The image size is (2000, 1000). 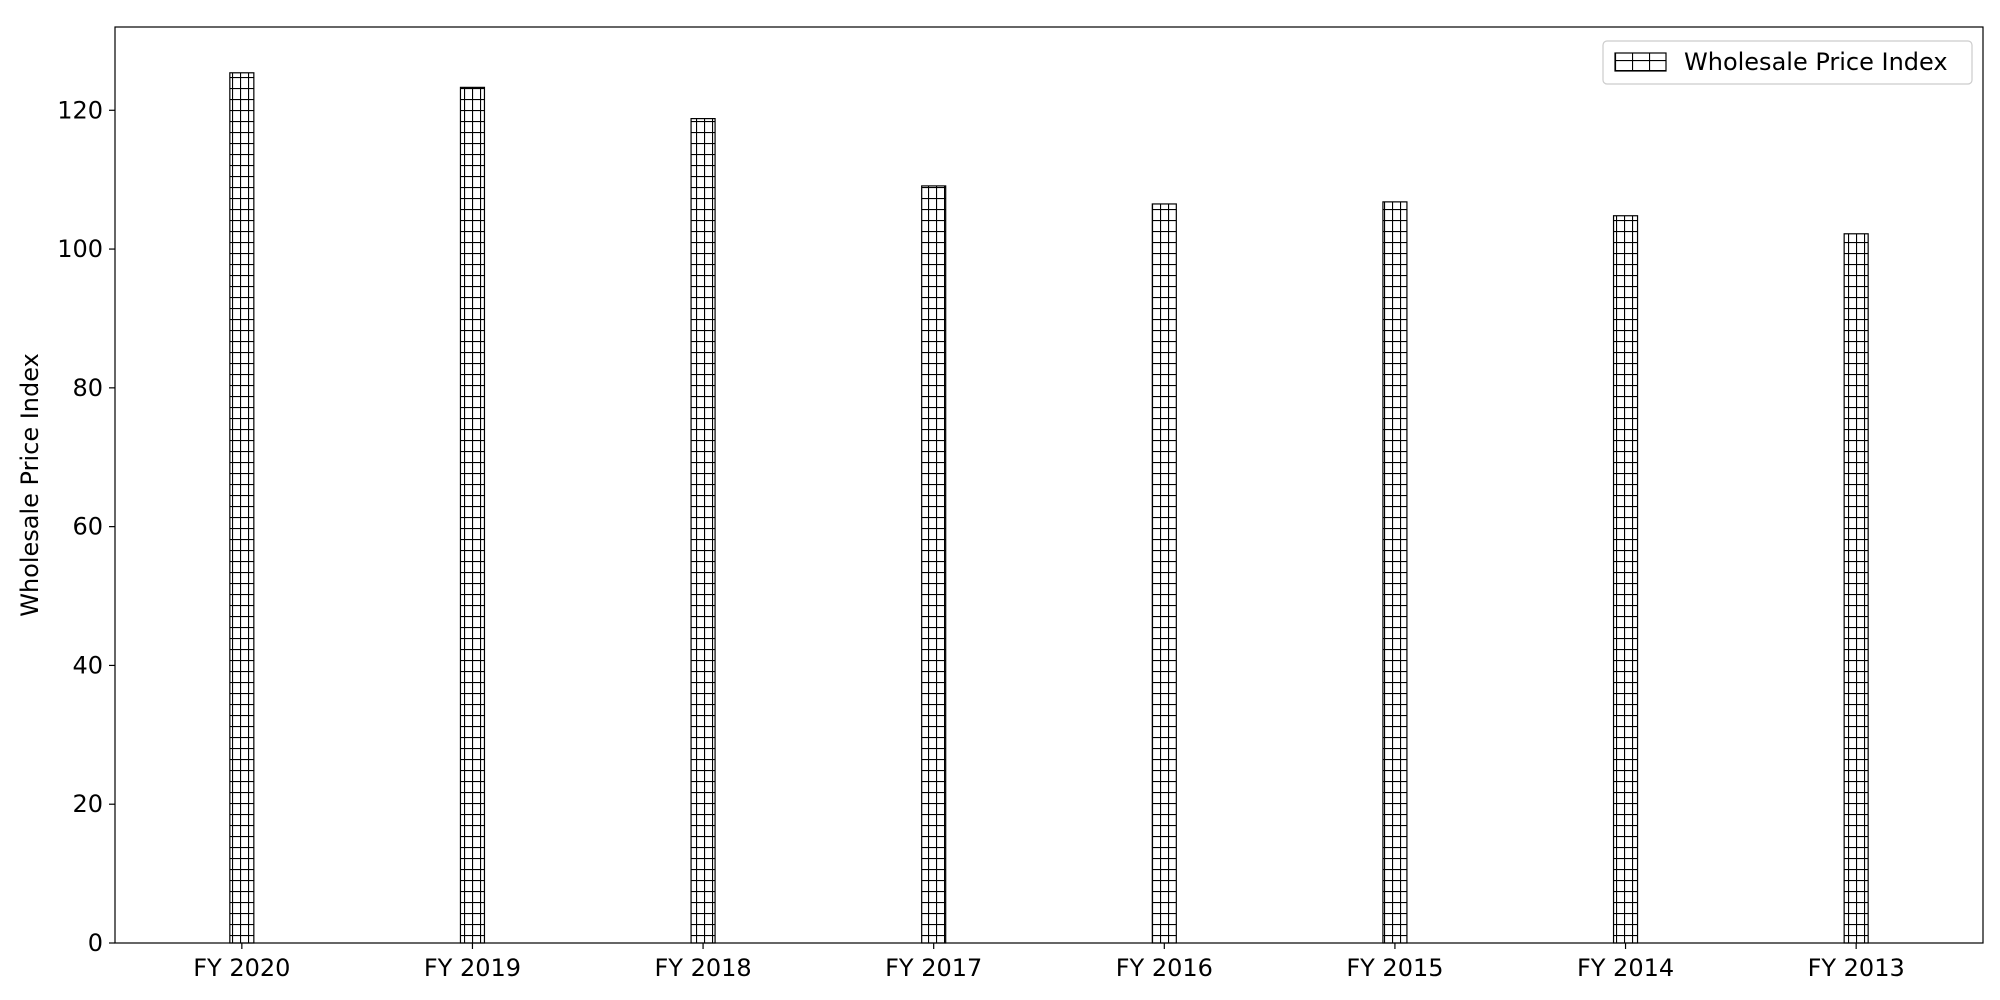 What do you see at coordinates (472, 968) in the screenshot?
I see `x-tick-label: FY 2019` at bounding box center [472, 968].